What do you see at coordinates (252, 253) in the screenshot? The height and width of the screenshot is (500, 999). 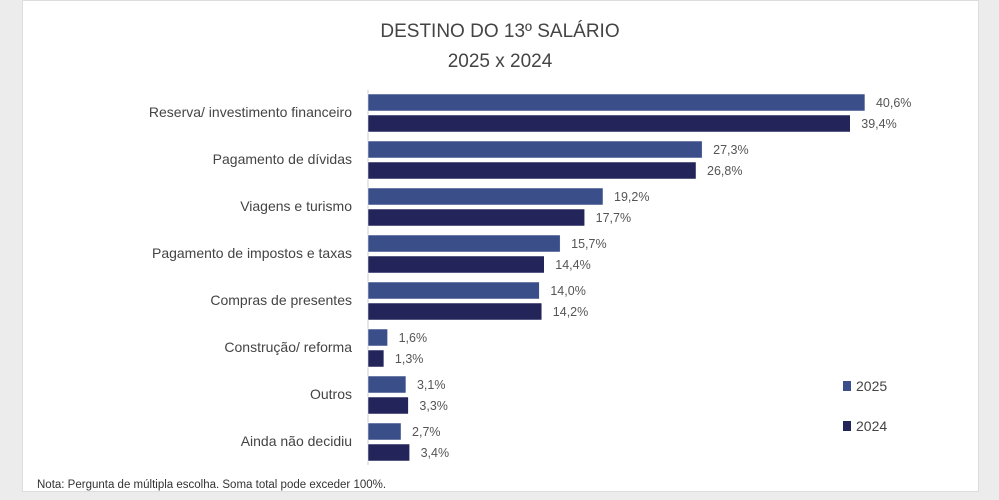 I see `category-label: Pagamento de impostos e taxas` at bounding box center [252, 253].